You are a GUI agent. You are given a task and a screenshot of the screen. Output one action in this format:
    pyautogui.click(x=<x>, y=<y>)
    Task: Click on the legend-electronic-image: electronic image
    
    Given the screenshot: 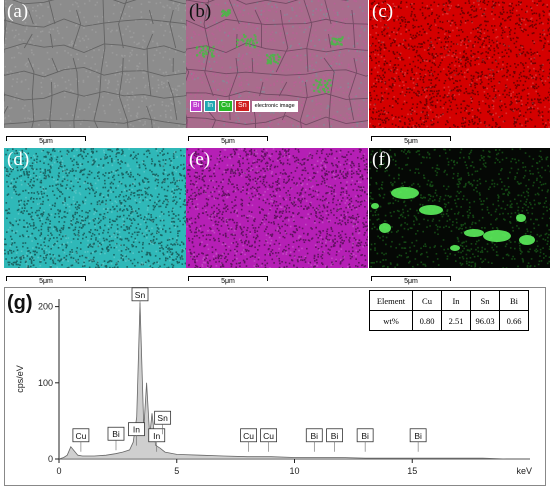 What is the action you would take?
    pyautogui.click(x=274, y=106)
    